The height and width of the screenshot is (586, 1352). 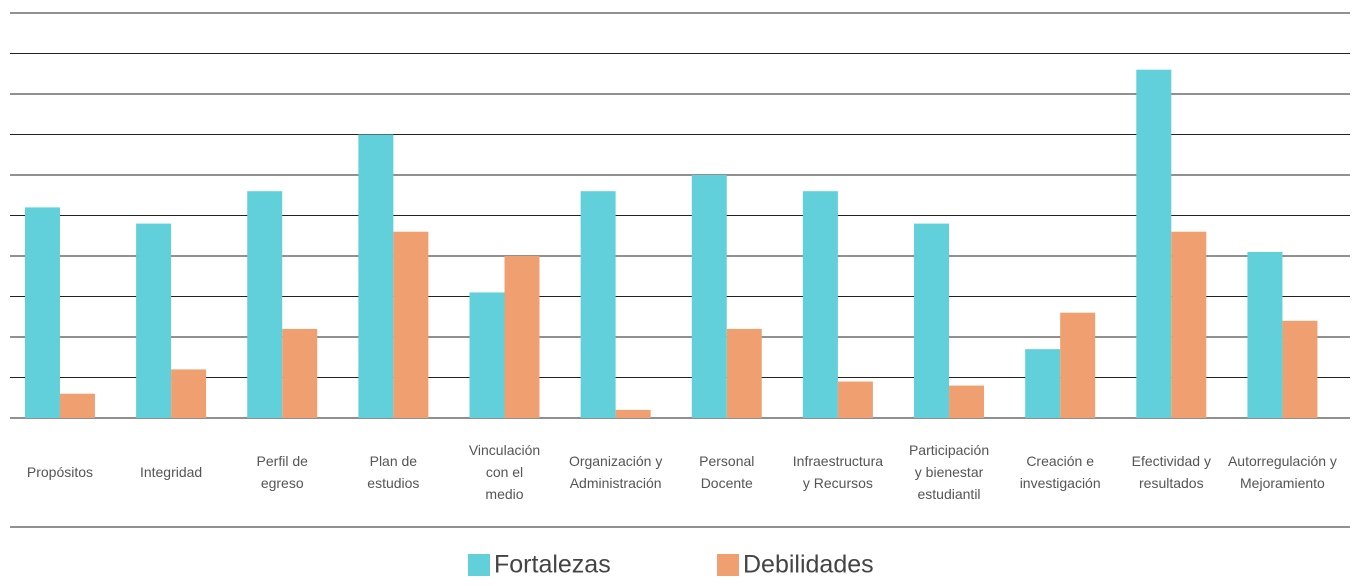 I want to click on x-tick-label: Personal Docente, so click(x=726, y=472).